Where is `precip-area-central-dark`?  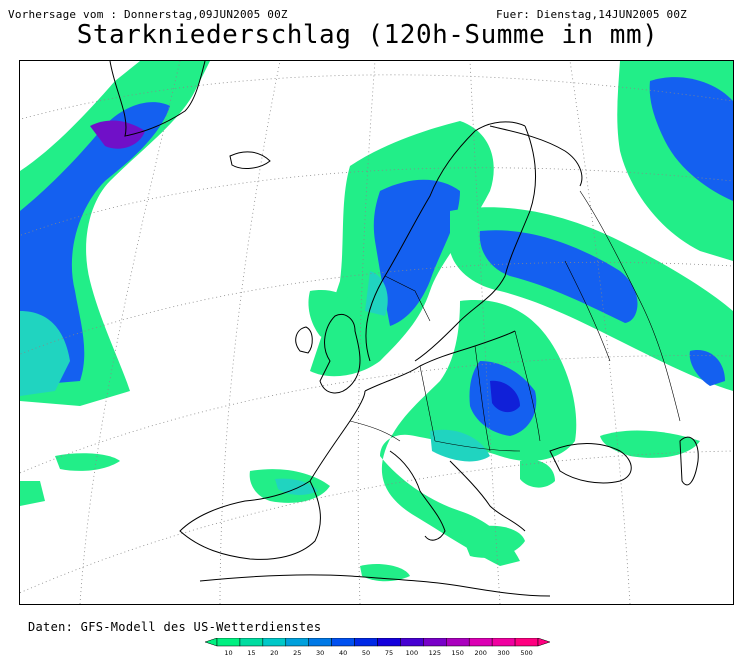 precip-area-central-dark is located at coordinates (505, 396).